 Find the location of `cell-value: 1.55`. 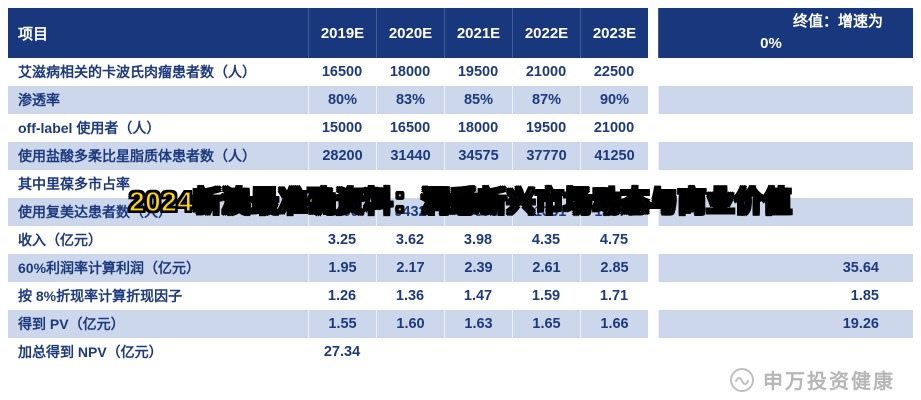

cell-value: 1.55 is located at coordinates (342, 324).